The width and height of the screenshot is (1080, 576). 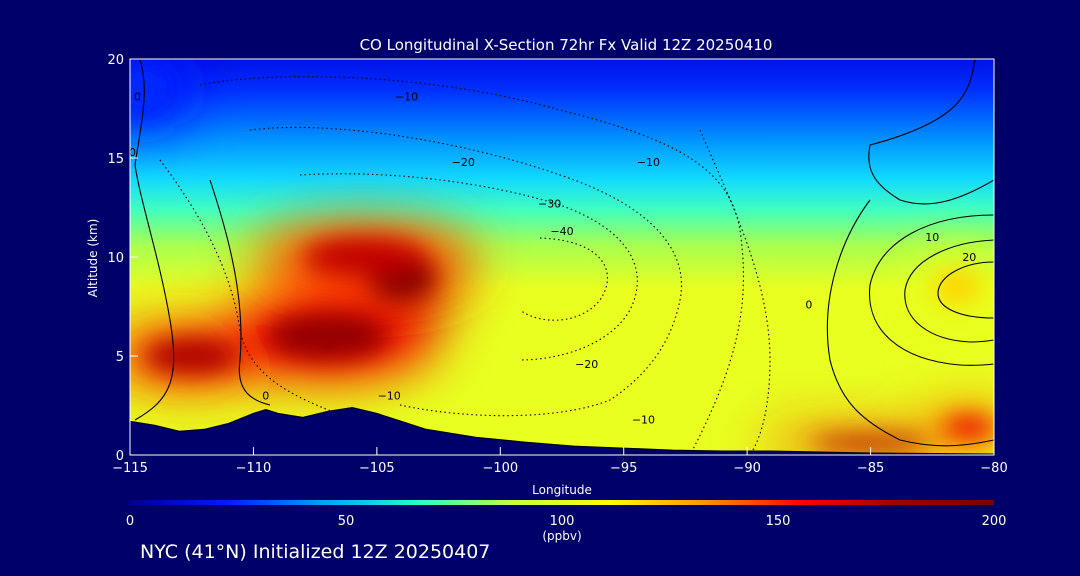 What do you see at coordinates (932, 237) in the screenshot?
I see `contour-label: 10` at bounding box center [932, 237].